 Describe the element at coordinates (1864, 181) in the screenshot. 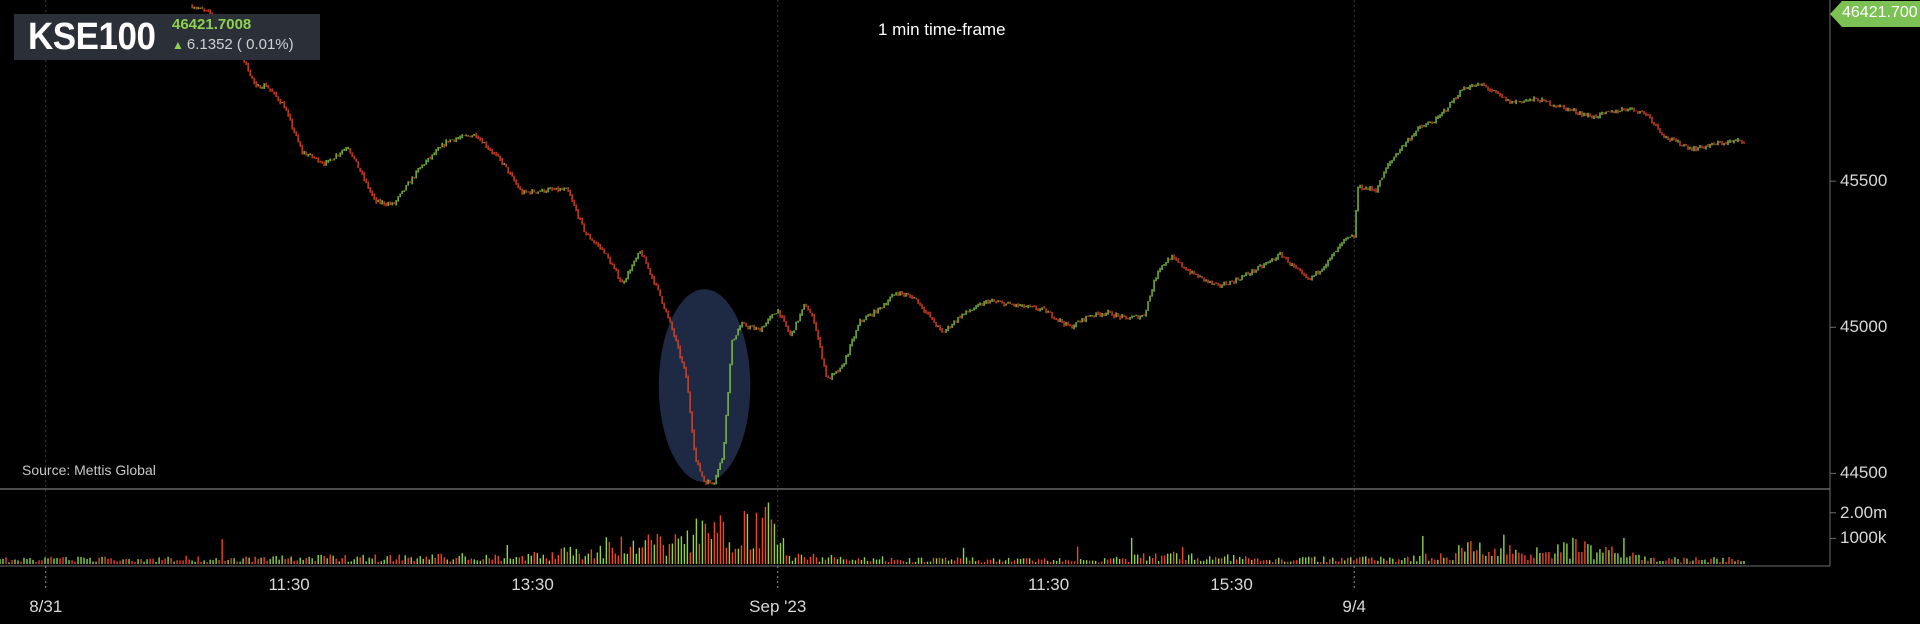

I see `price-tick-label: 45500` at that location.